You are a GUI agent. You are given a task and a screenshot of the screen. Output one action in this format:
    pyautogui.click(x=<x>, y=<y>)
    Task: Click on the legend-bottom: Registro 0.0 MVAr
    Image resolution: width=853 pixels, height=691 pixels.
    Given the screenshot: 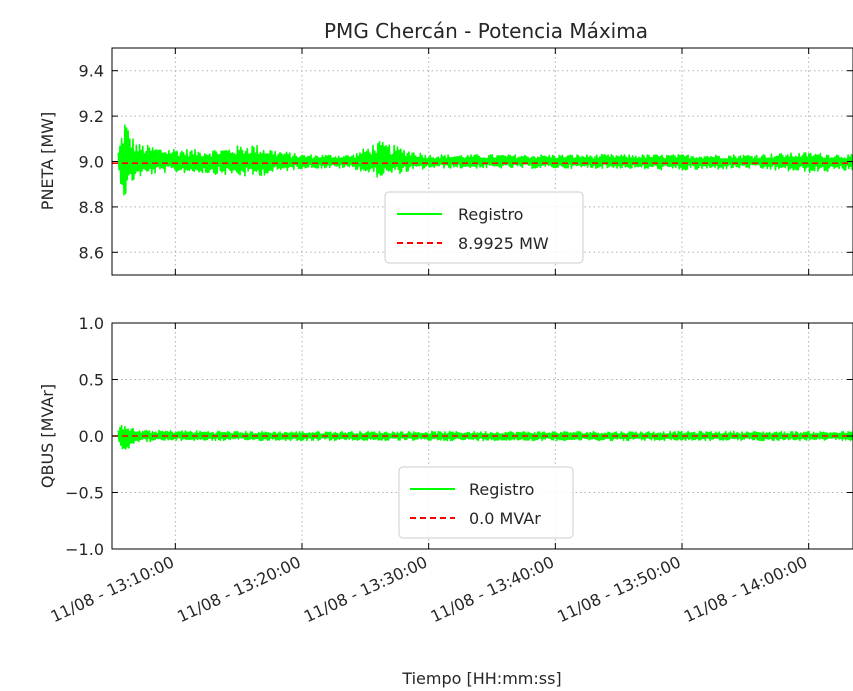 What is the action you would take?
    pyautogui.click(x=486, y=502)
    